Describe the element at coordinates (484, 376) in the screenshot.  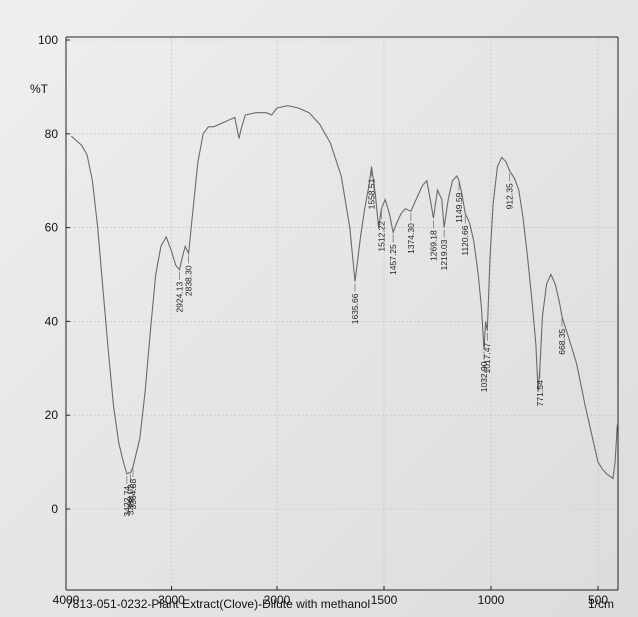
I see `peak-label: 1032.90` at that location.